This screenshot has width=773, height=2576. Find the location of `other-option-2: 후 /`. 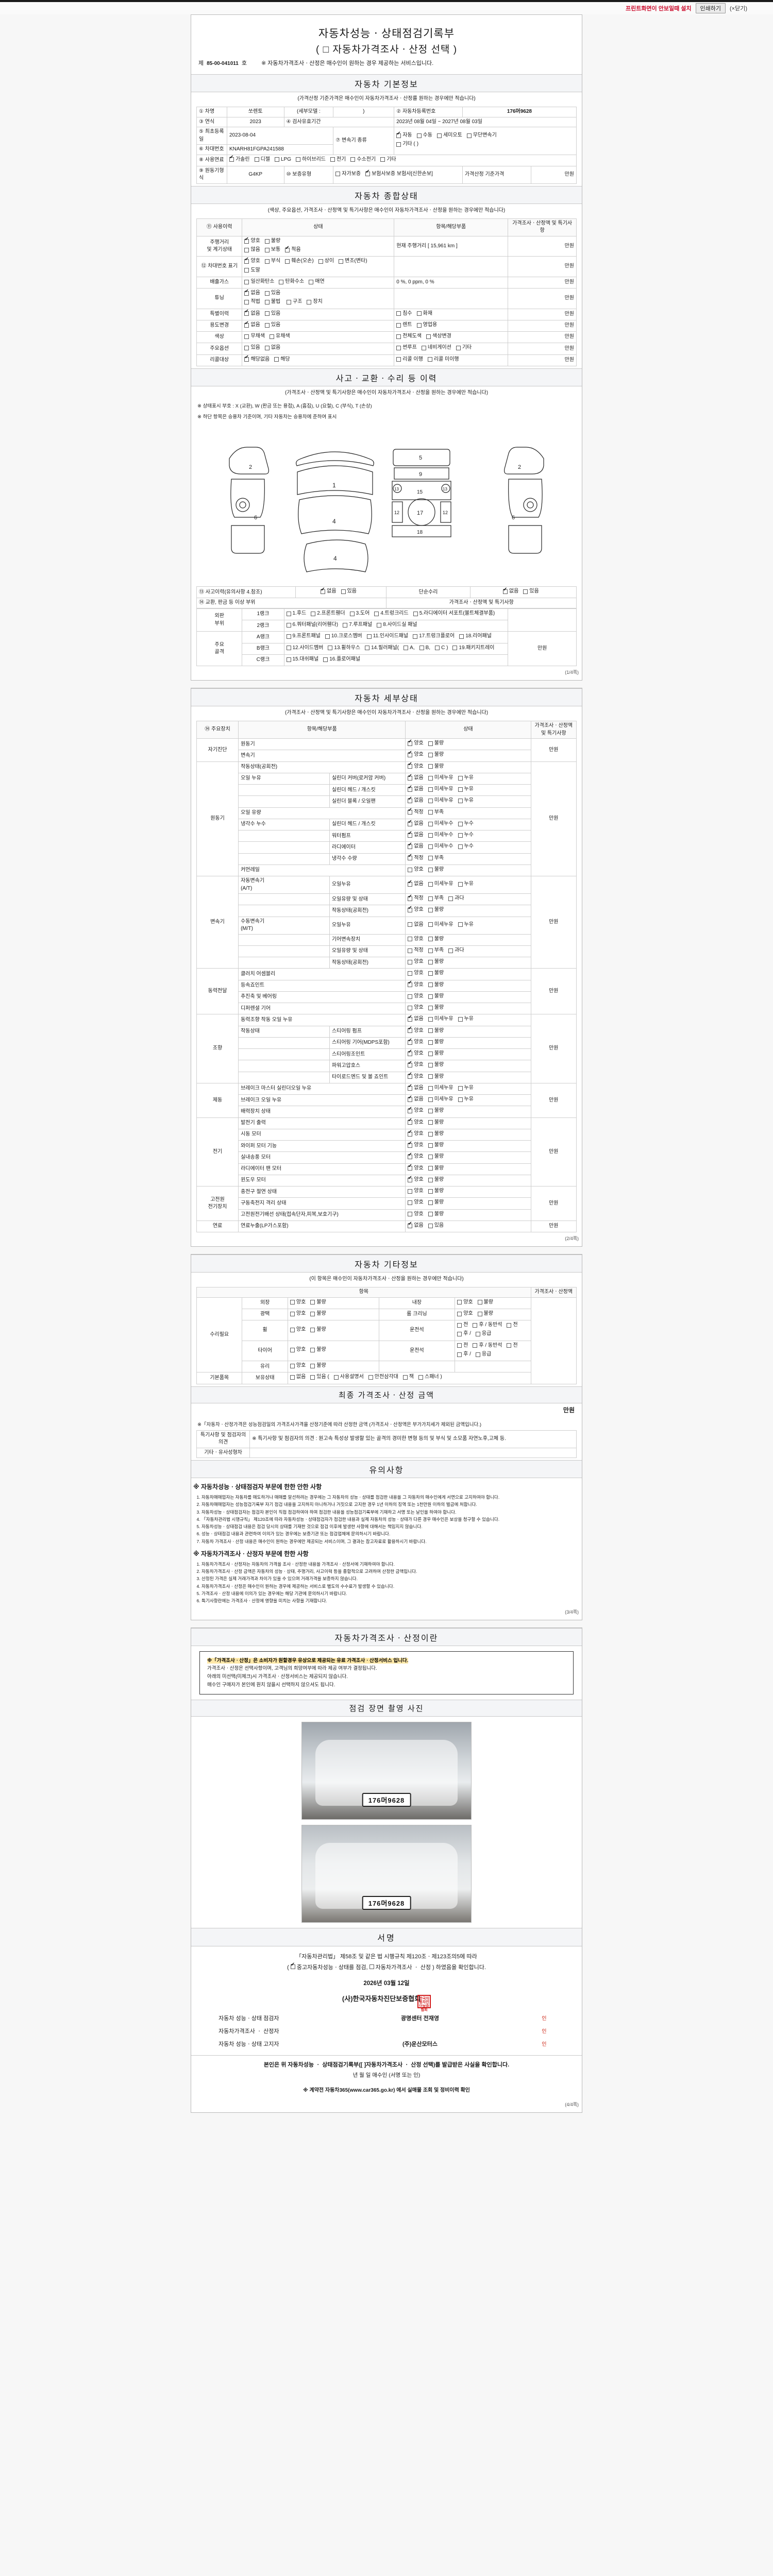

other-option-2: 후 / is located at coordinates (464, 1334).